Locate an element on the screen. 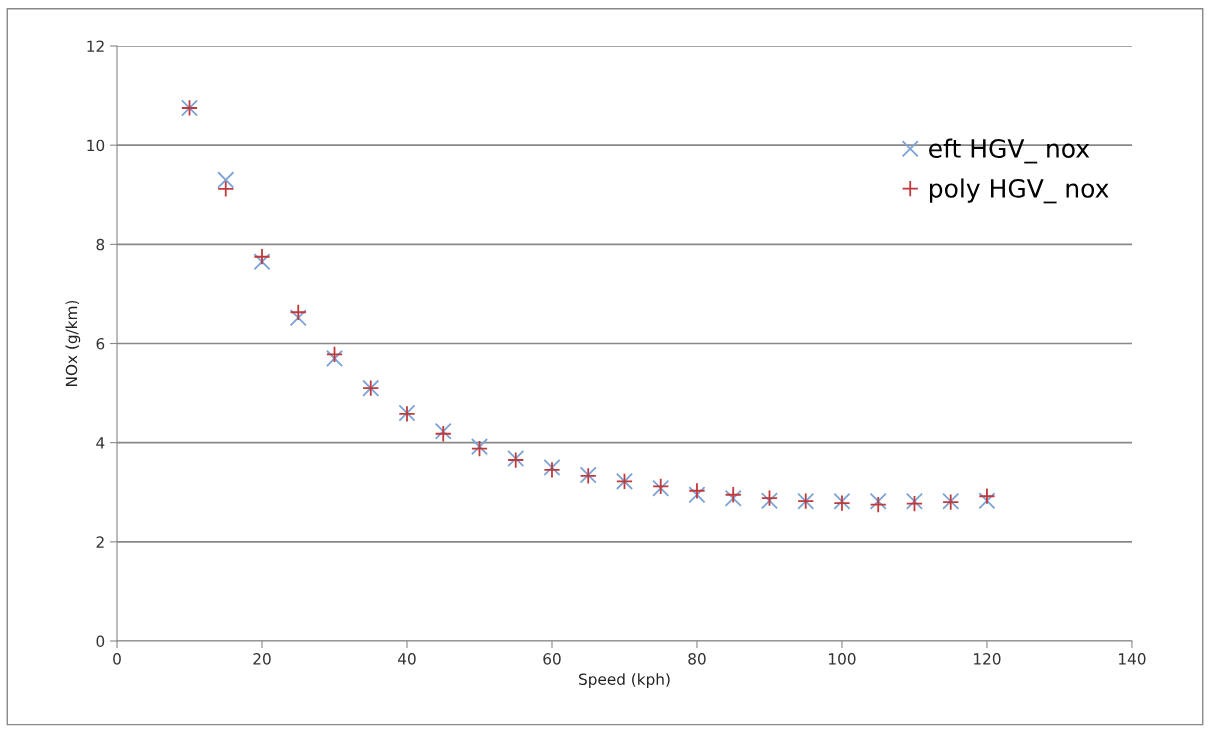  y-tick-label: 4 is located at coordinates (100, 443).